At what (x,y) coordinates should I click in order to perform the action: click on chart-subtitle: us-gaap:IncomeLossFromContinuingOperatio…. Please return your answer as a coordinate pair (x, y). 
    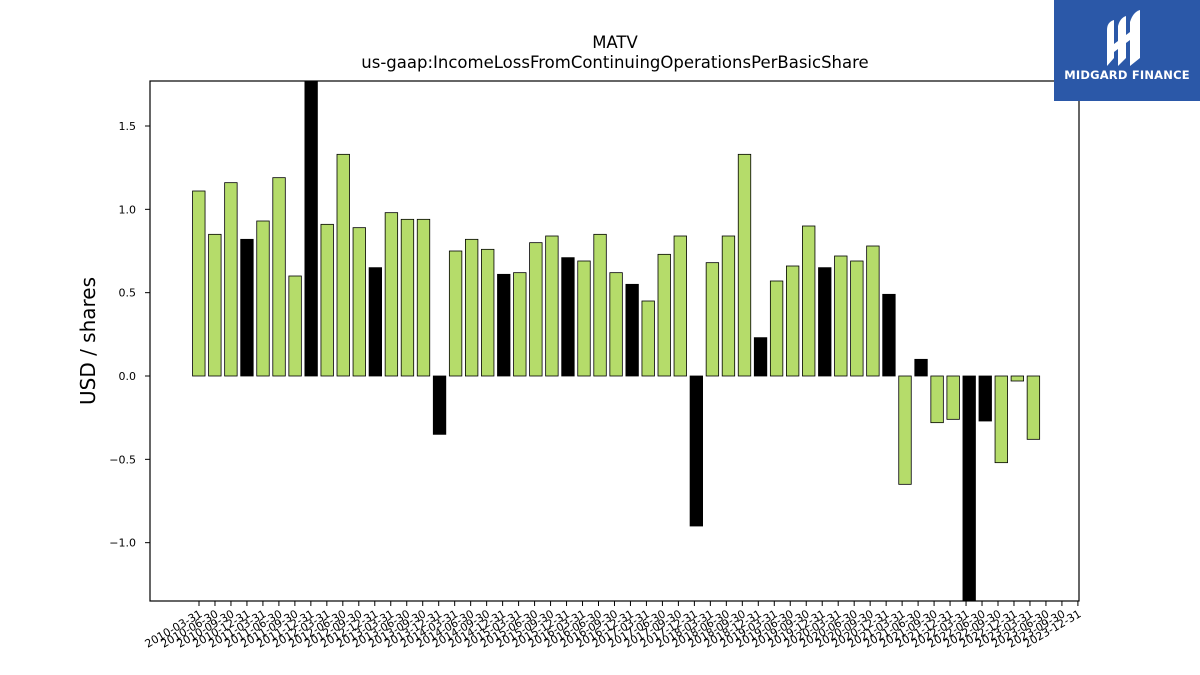
    Looking at the image, I should click on (614, 62).